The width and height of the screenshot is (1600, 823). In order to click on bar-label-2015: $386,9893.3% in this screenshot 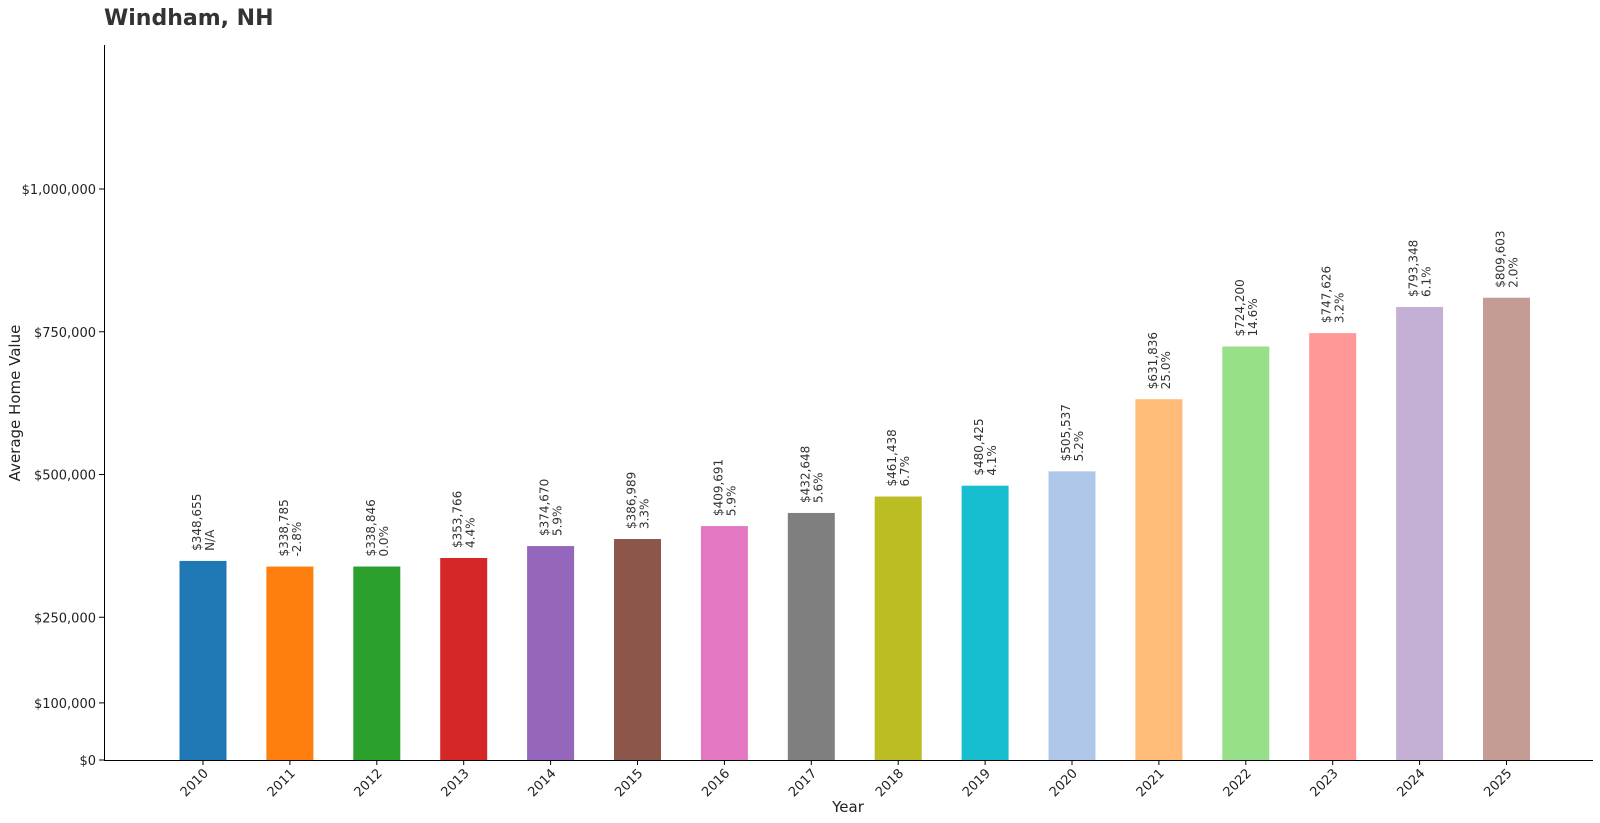, I will do `click(638, 500)`.